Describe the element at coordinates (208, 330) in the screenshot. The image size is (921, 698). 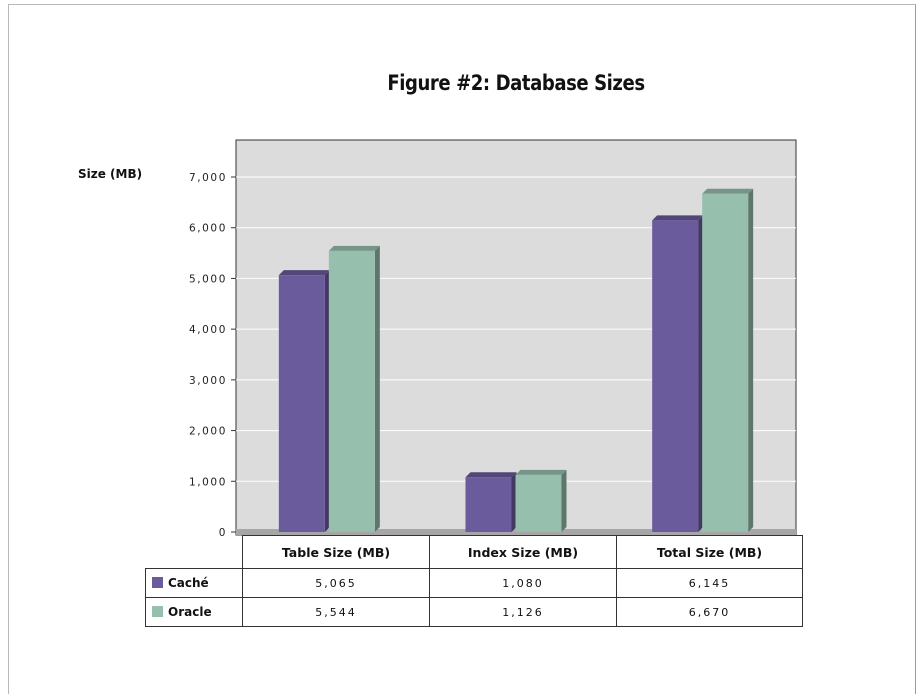
I see `y-tick-label: 4,000` at that location.